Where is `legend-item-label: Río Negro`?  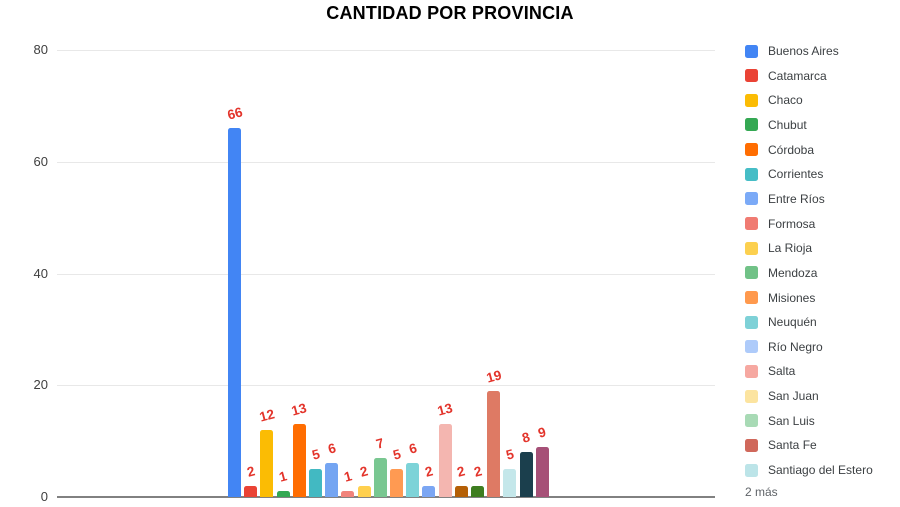
legend-item-label: Río Negro is located at coordinates (795, 346).